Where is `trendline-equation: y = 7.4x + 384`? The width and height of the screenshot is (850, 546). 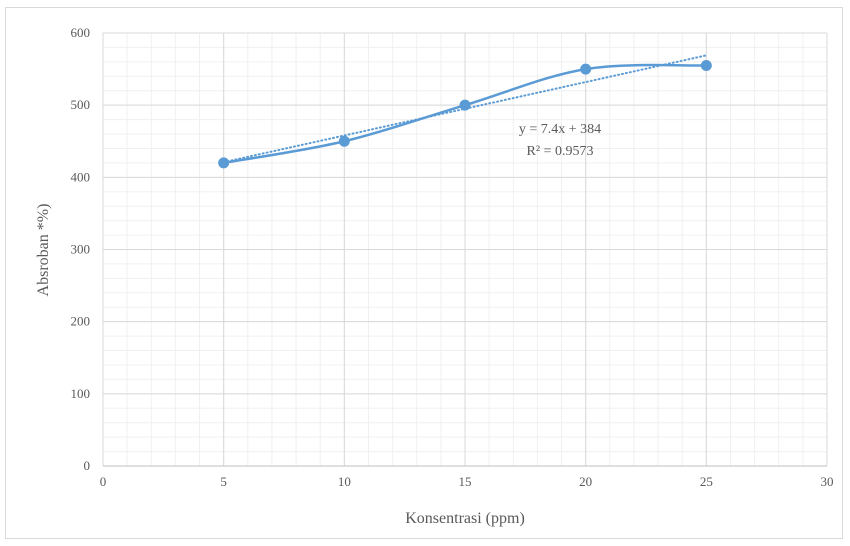
trendline-equation: y = 7.4x + 384 is located at coordinates (560, 129).